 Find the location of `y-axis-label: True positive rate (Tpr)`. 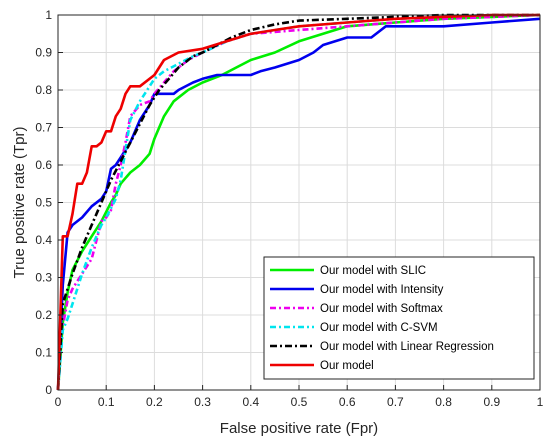

y-axis-label: True positive rate (Tpr) is located at coordinates (19, 203).